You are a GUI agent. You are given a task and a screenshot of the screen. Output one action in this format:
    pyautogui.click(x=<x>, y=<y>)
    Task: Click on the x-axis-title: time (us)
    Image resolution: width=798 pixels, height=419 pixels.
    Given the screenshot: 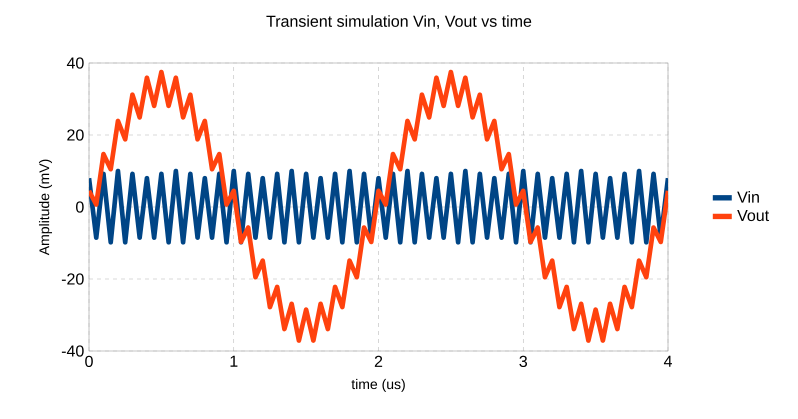 What is the action you would take?
    pyautogui.click(x=378, y=385)
    